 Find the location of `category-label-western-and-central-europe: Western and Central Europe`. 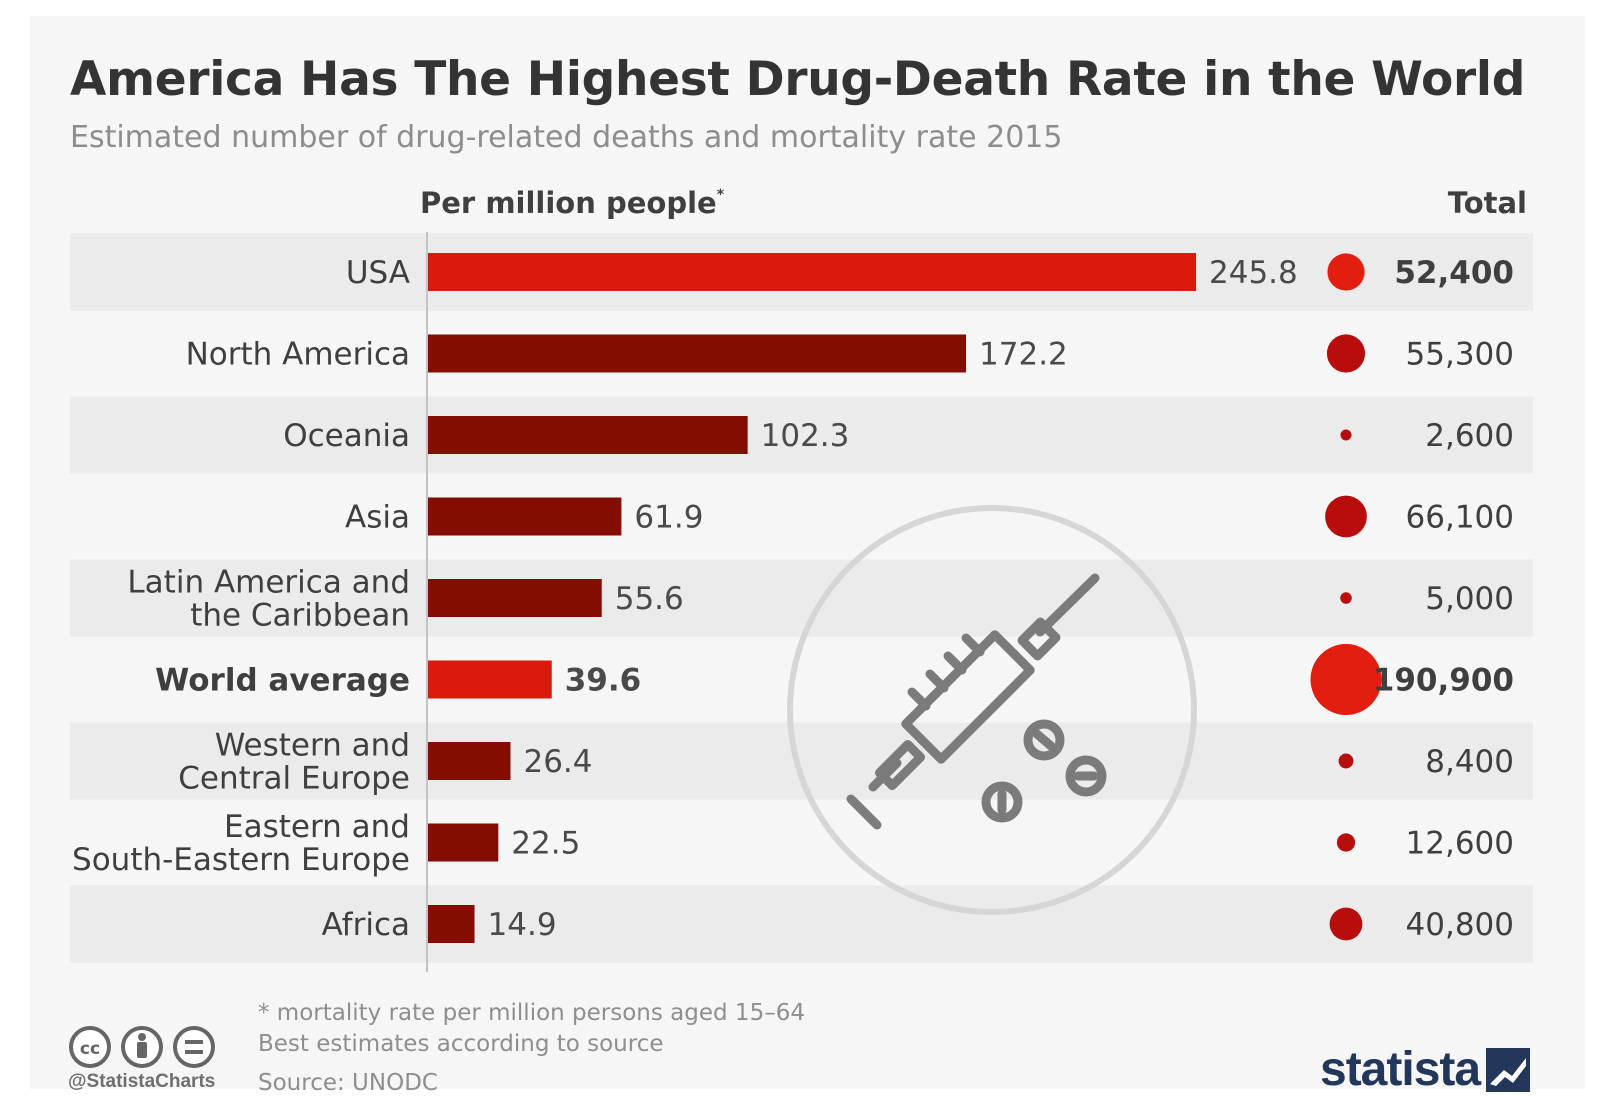

category-label-western-and-central-europe: Western and Central Europe is located at coordinates (294, 762).